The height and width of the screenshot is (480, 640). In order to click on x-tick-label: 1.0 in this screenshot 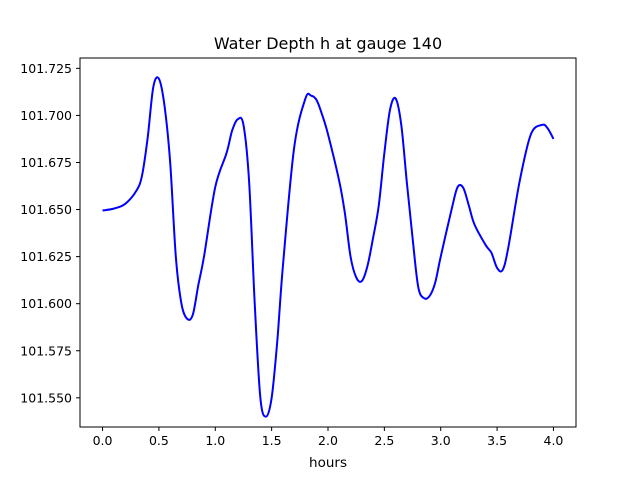, I will do `click(215, 440)`.